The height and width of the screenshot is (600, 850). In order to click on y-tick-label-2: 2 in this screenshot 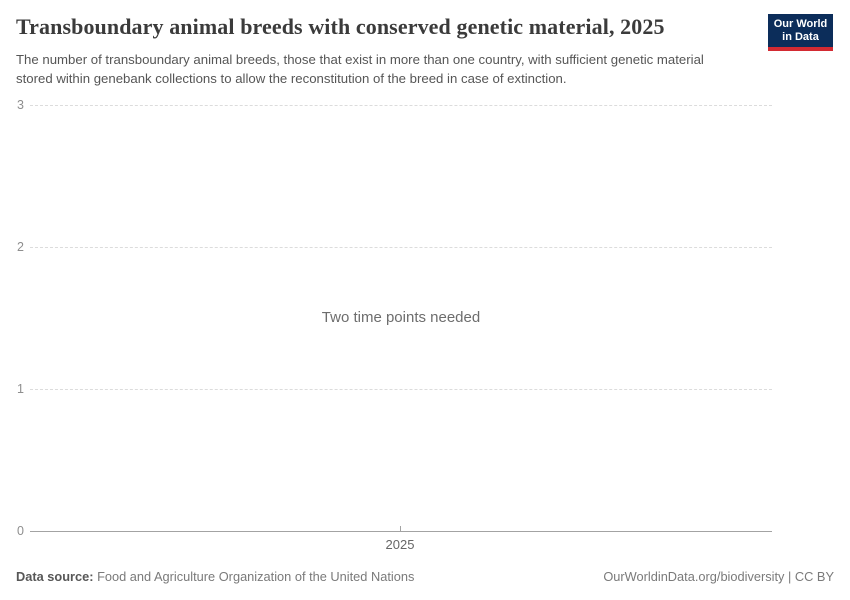, I will do `click(20, 247)`.